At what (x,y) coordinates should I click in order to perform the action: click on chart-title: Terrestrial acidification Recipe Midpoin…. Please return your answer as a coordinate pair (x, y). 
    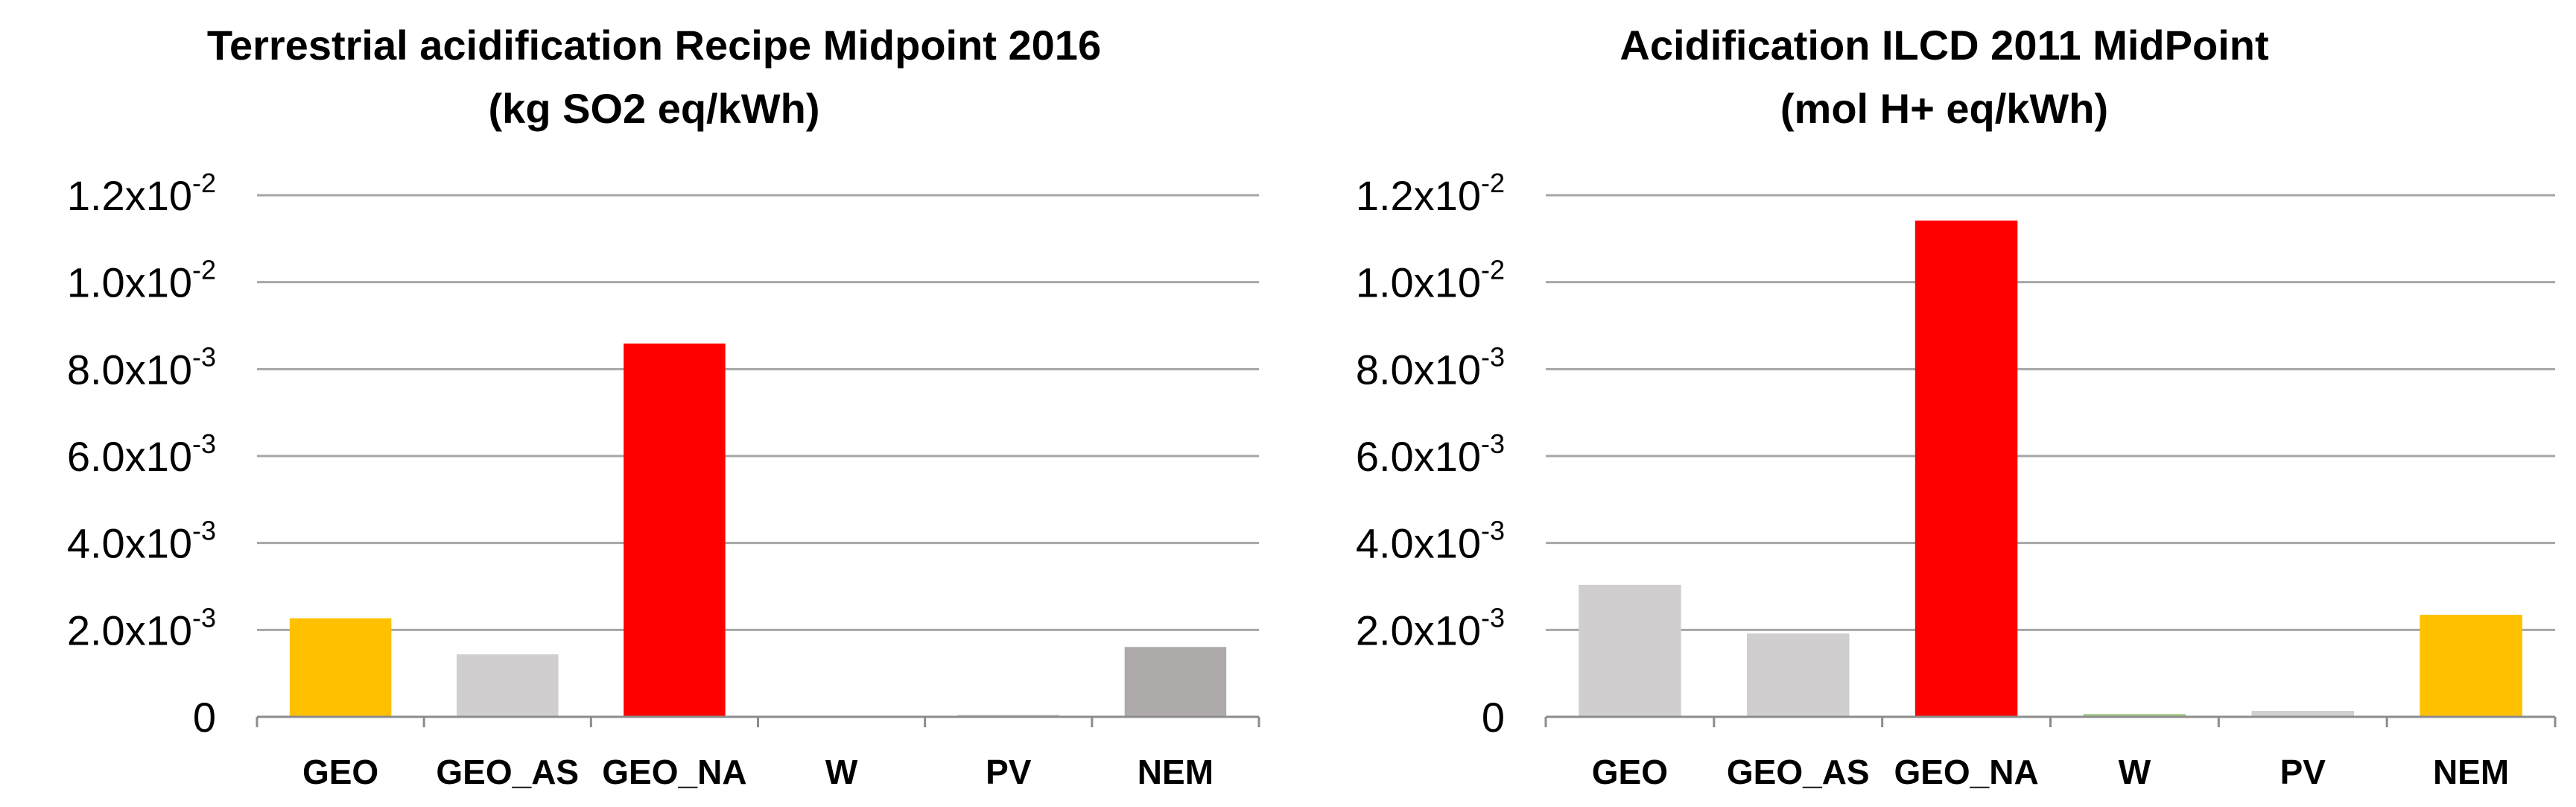
    Looking at the image, I should click on (654, 45).